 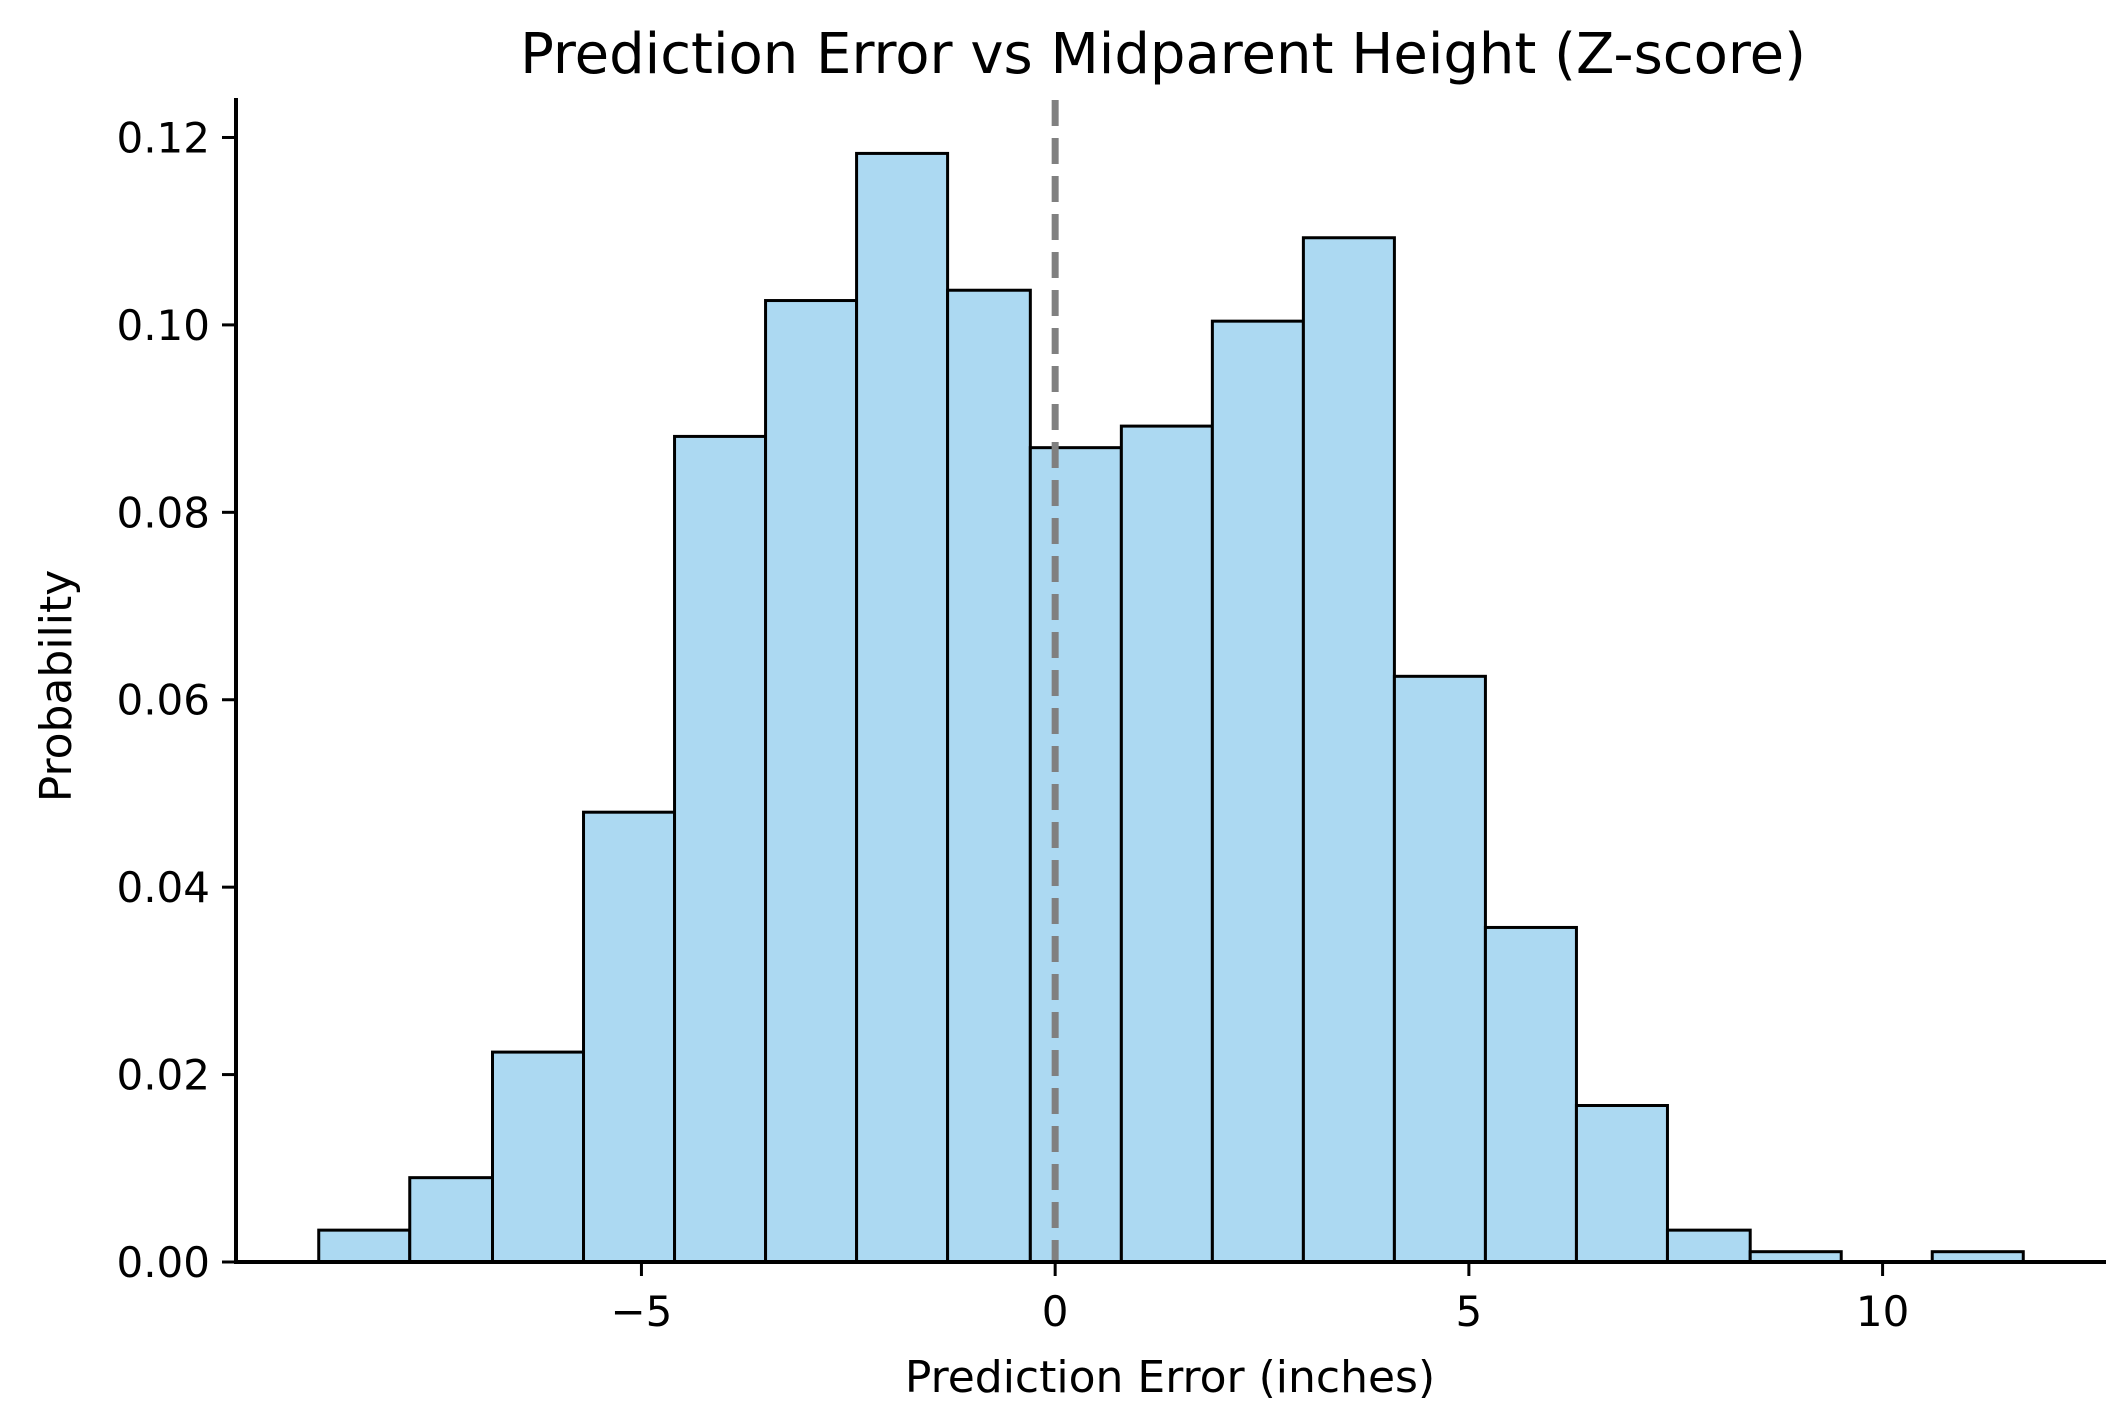 I want to click on x-tick-label: 0, so click(x=1055, y=1311).